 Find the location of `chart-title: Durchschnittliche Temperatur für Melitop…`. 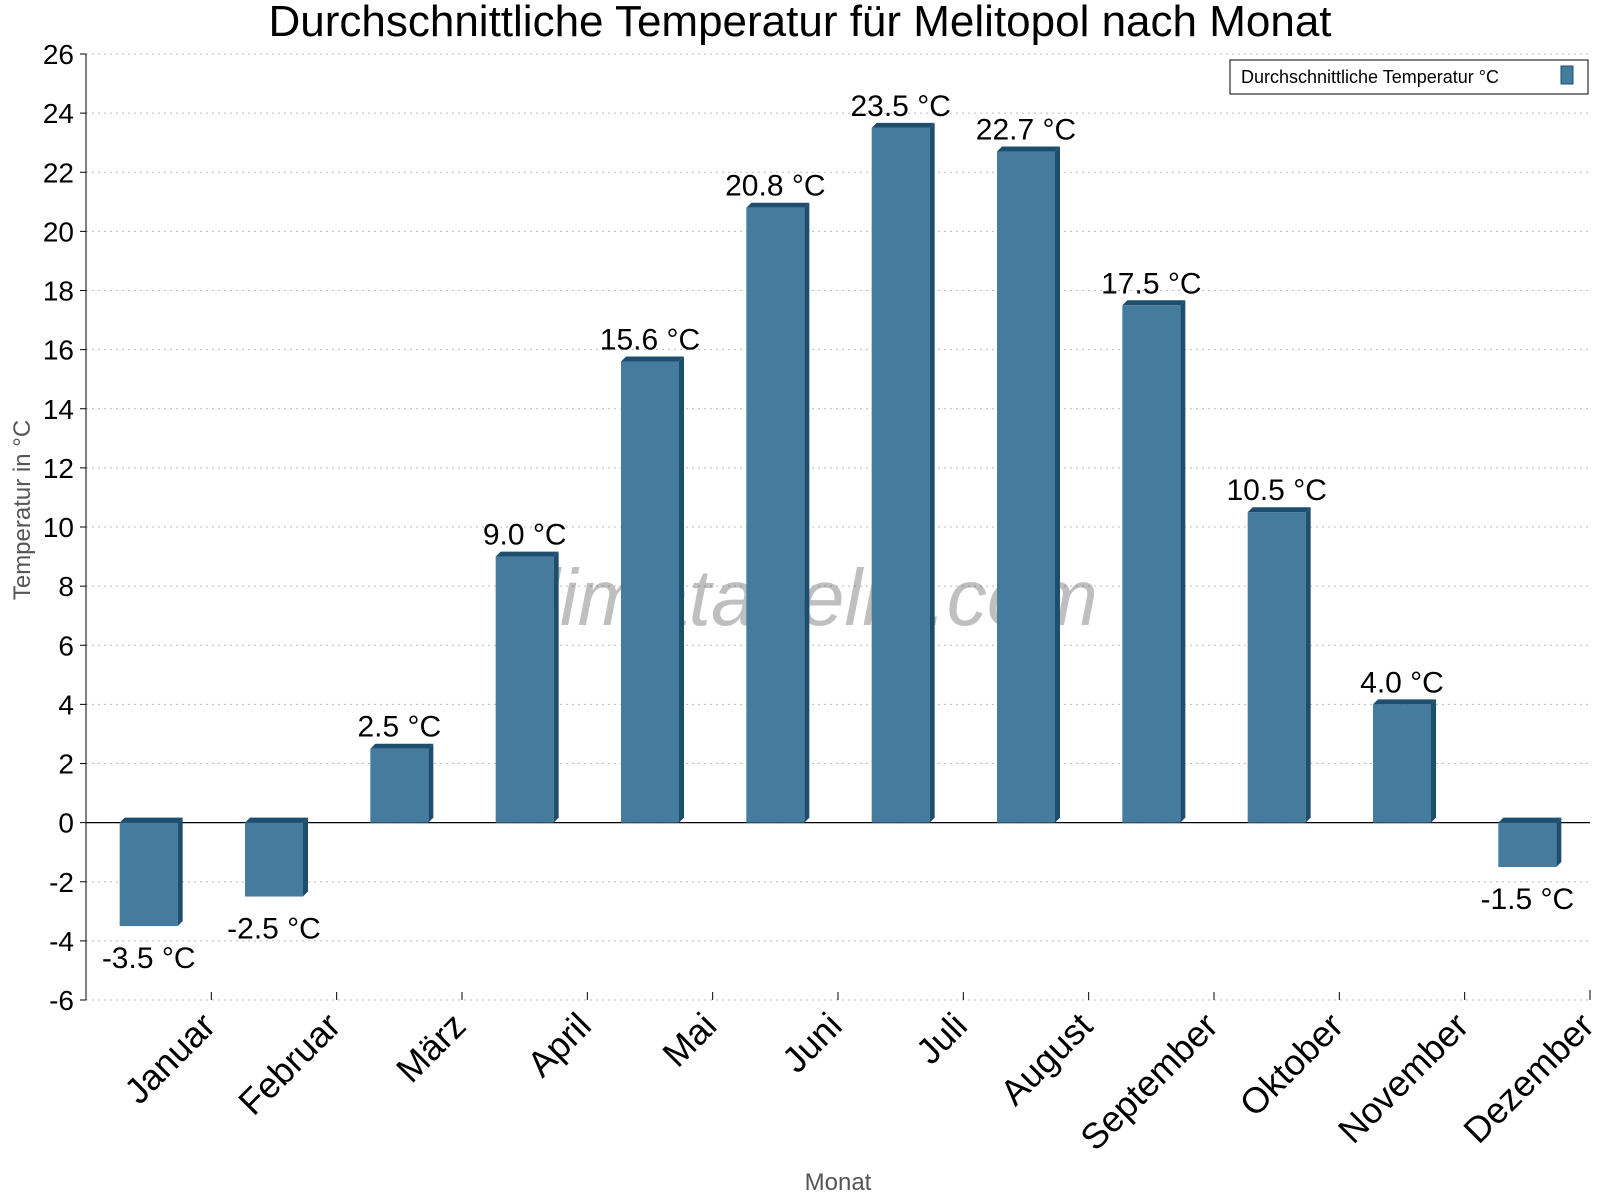

chart-title: Durchschnittliche Temperatur für Melitop… is located at coordinates (799, 23).